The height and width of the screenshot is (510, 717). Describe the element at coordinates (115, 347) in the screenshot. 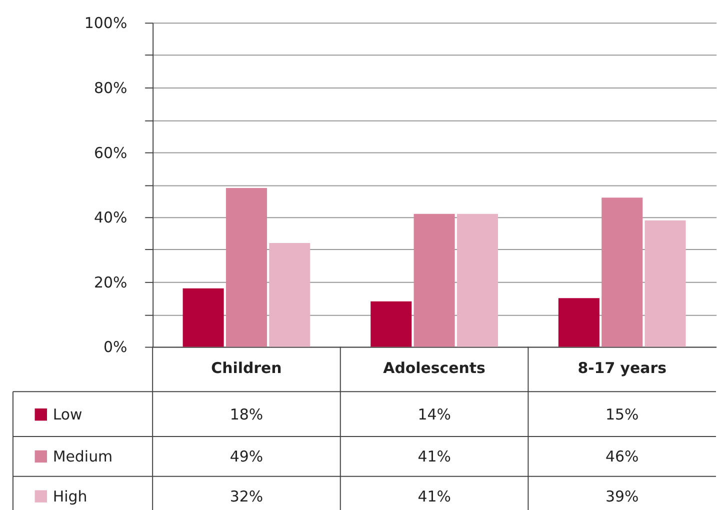

I see `y-tick-label: 0%` at that location.